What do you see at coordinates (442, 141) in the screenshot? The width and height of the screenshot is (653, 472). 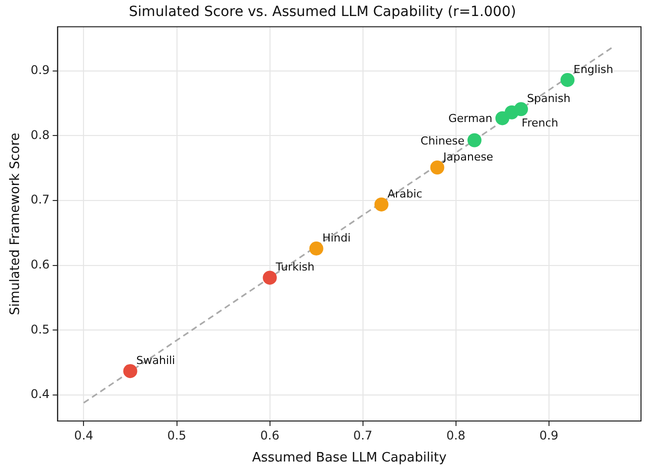 I see `annotation: Chinese` at bounding box center [442, 141].